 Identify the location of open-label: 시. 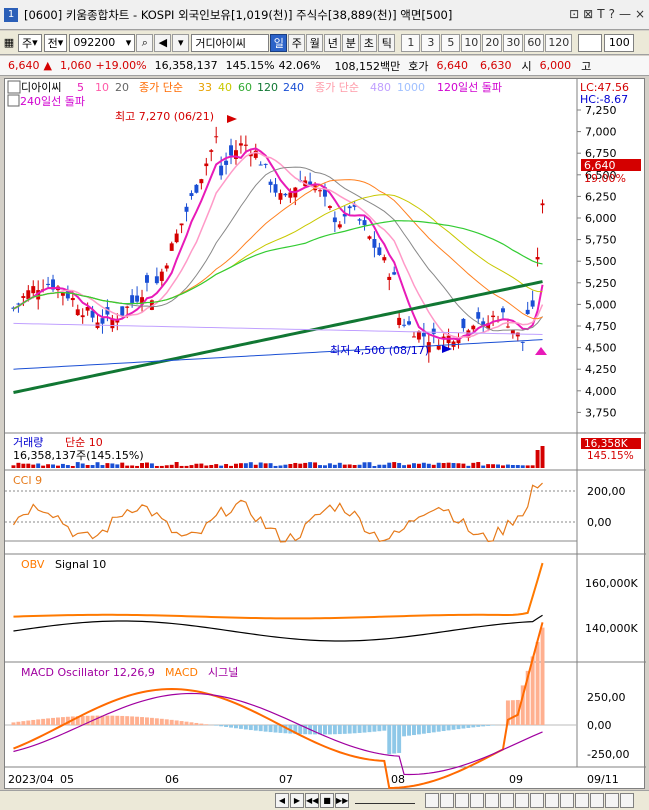
(526, 66).